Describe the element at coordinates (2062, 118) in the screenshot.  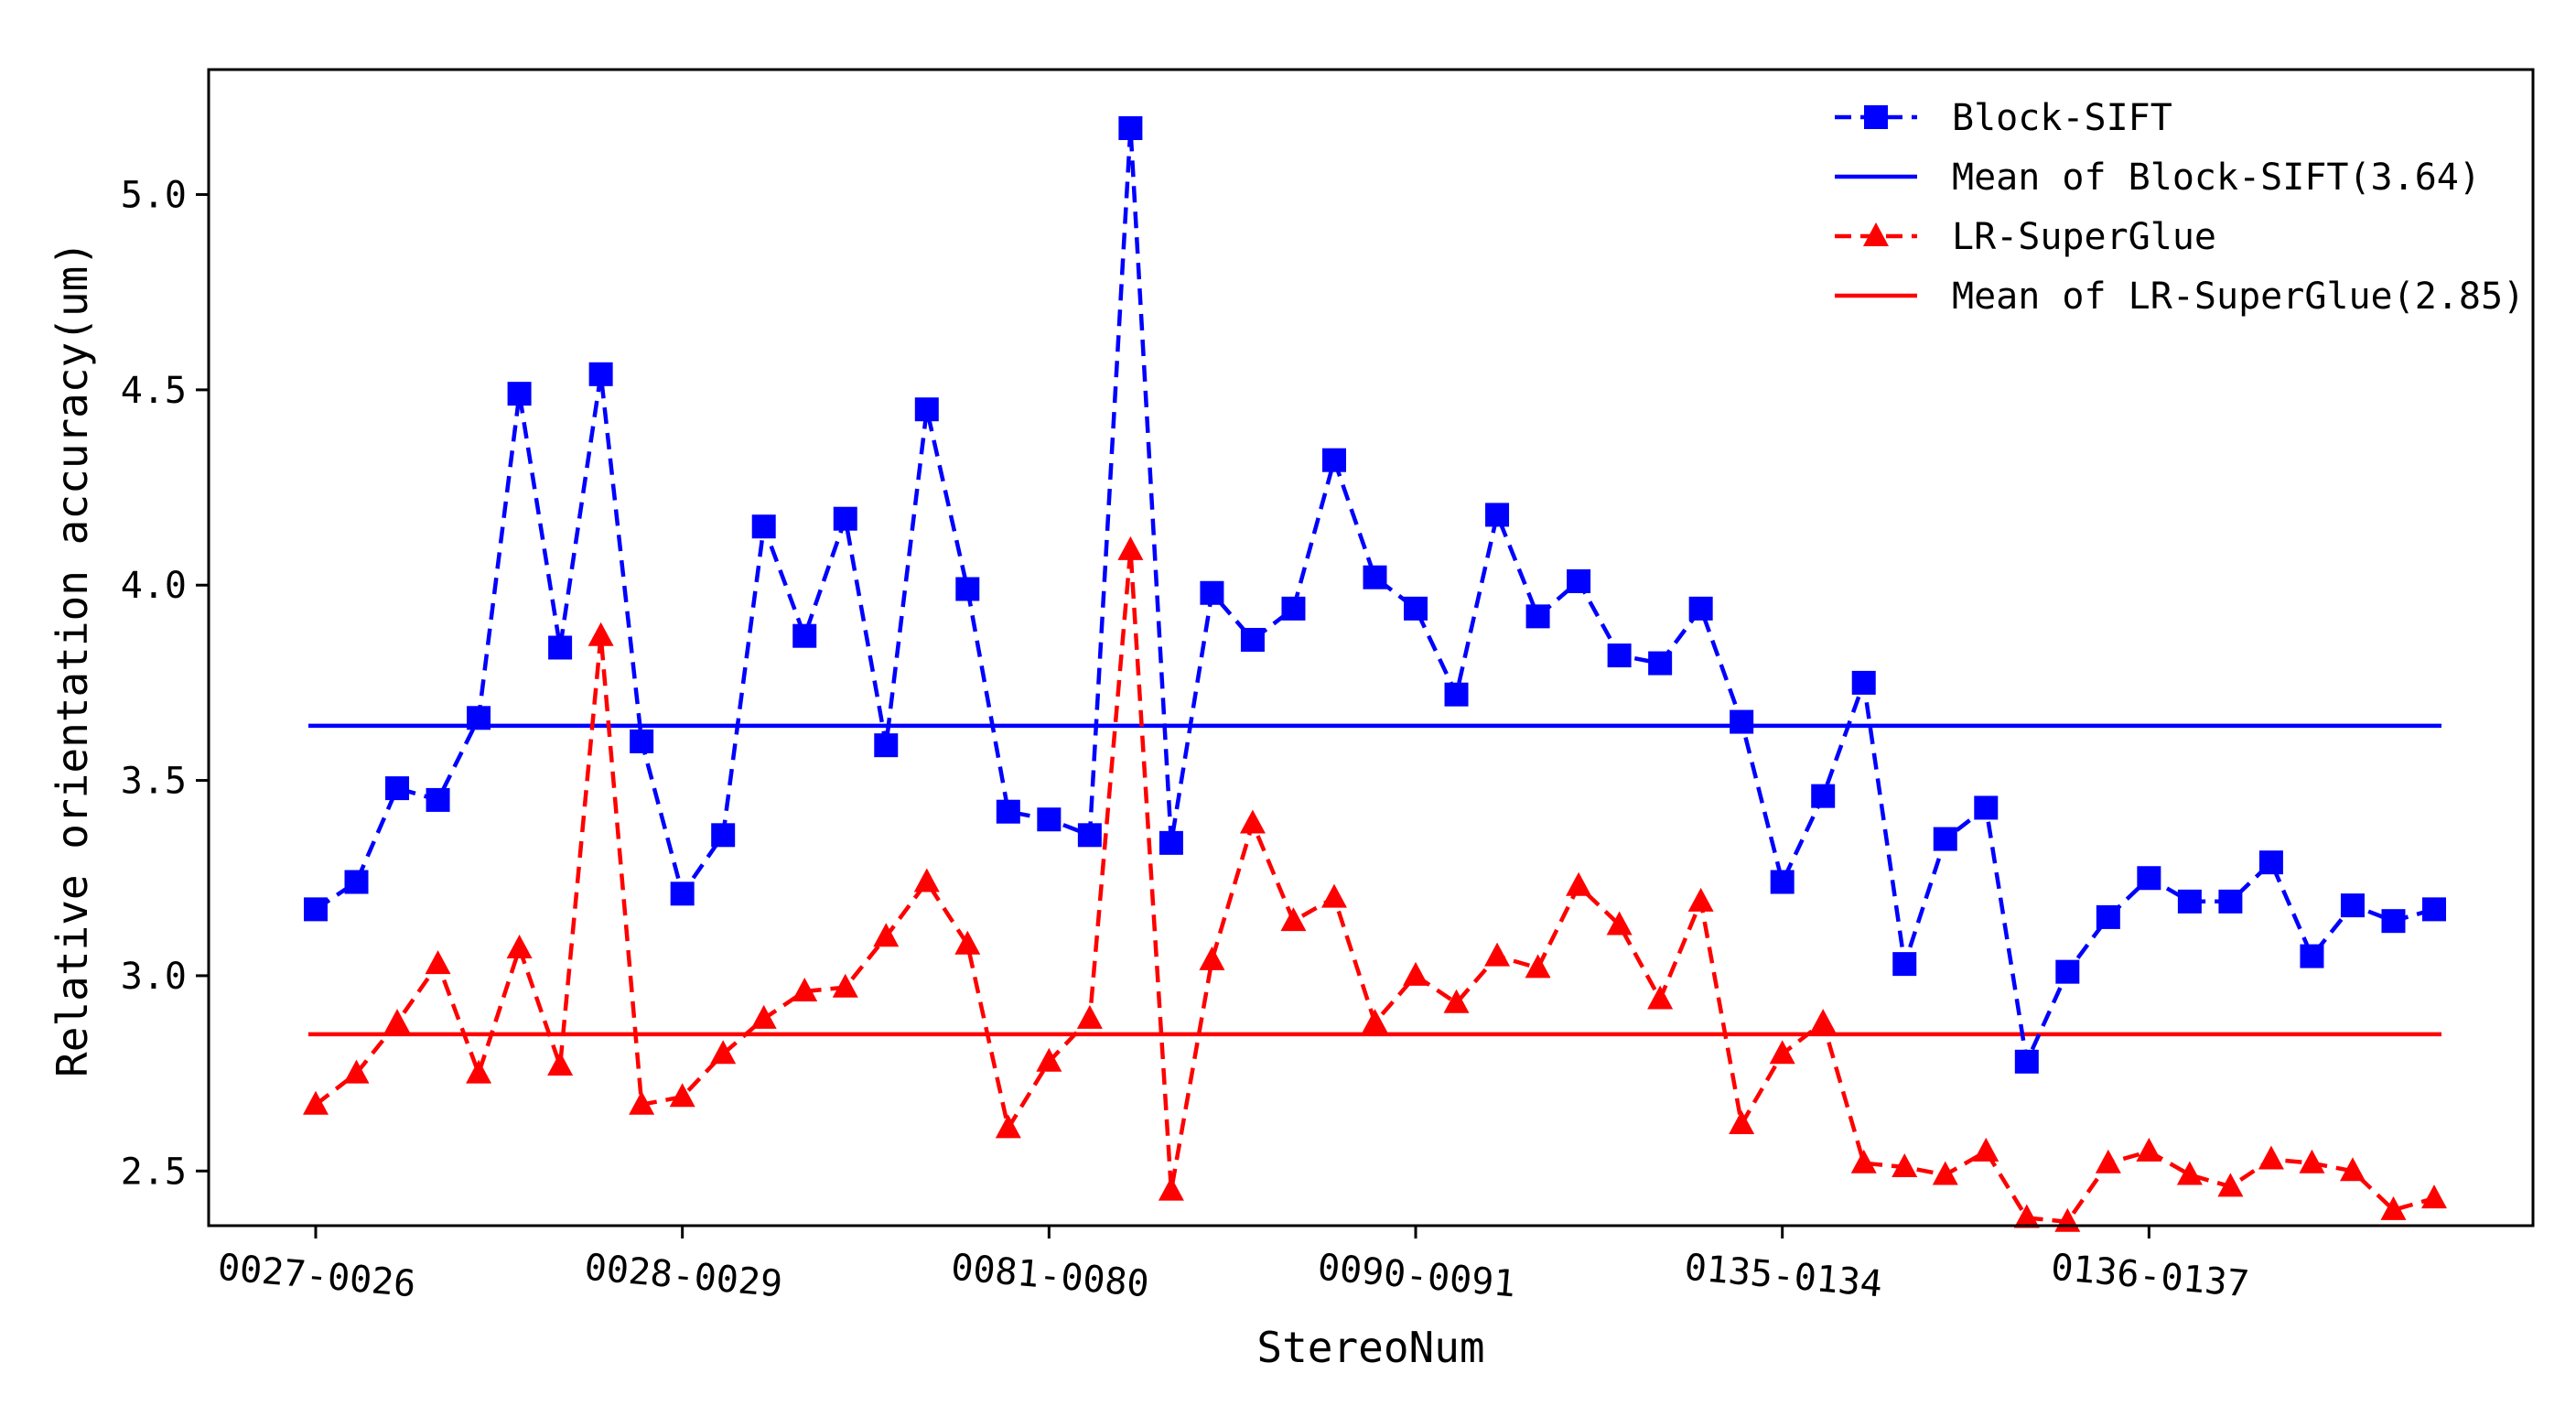
I see `legend-label-block-sift: Block-SIFT` at that location.